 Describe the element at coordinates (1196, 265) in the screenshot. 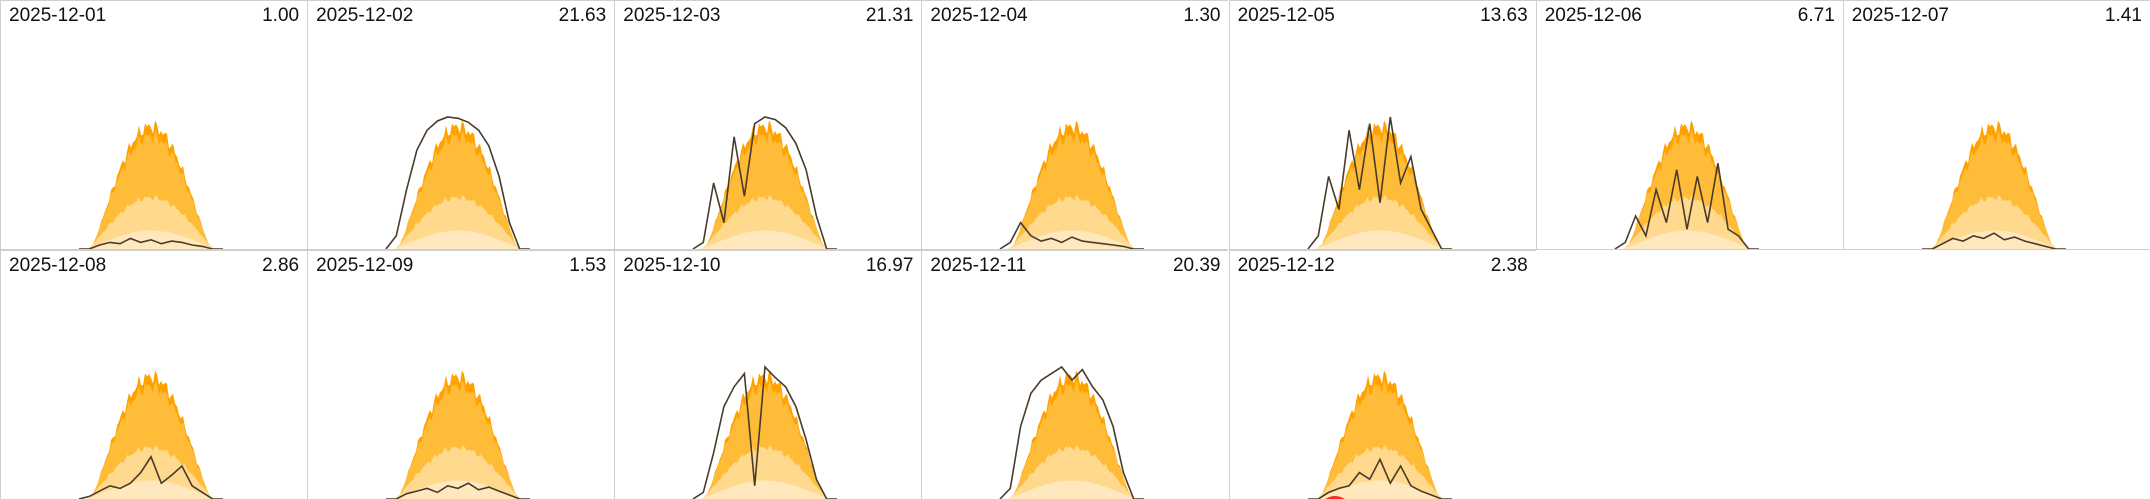

I see `day-panel-total: 20.39` at that location.